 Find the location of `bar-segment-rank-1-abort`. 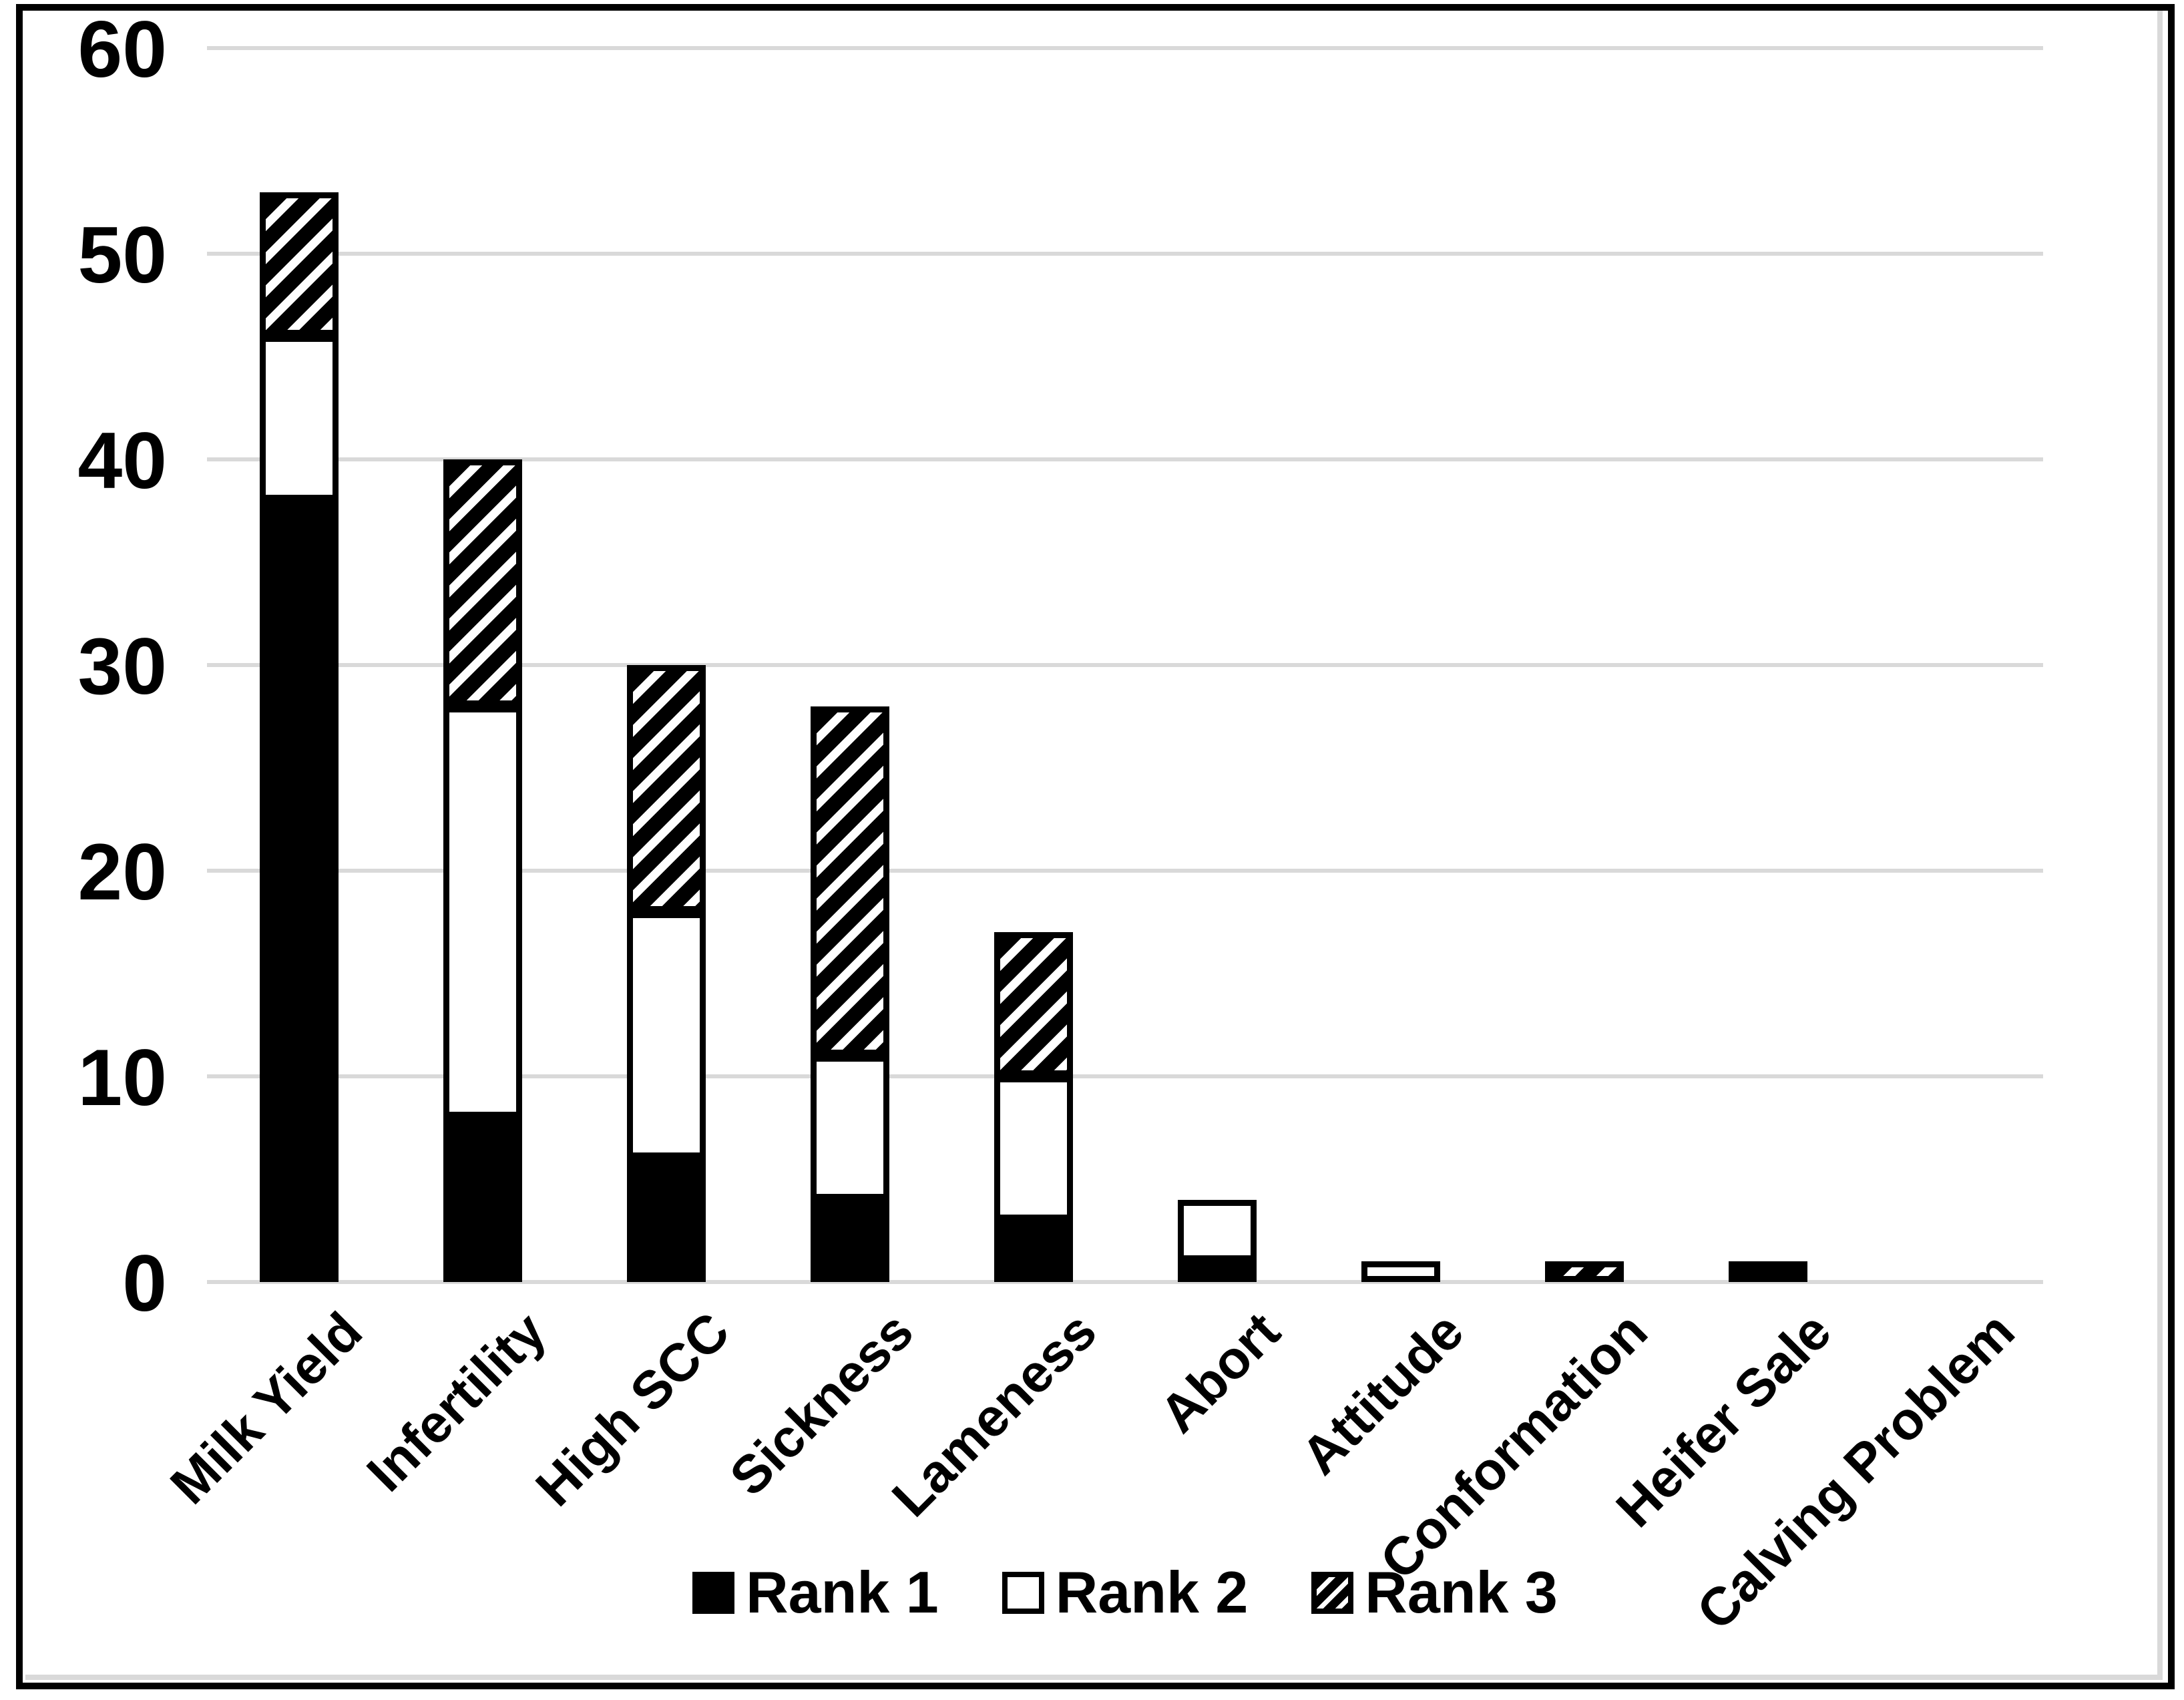

bar-segment-rank-1-abort is located at coordinates (1217, 1271).